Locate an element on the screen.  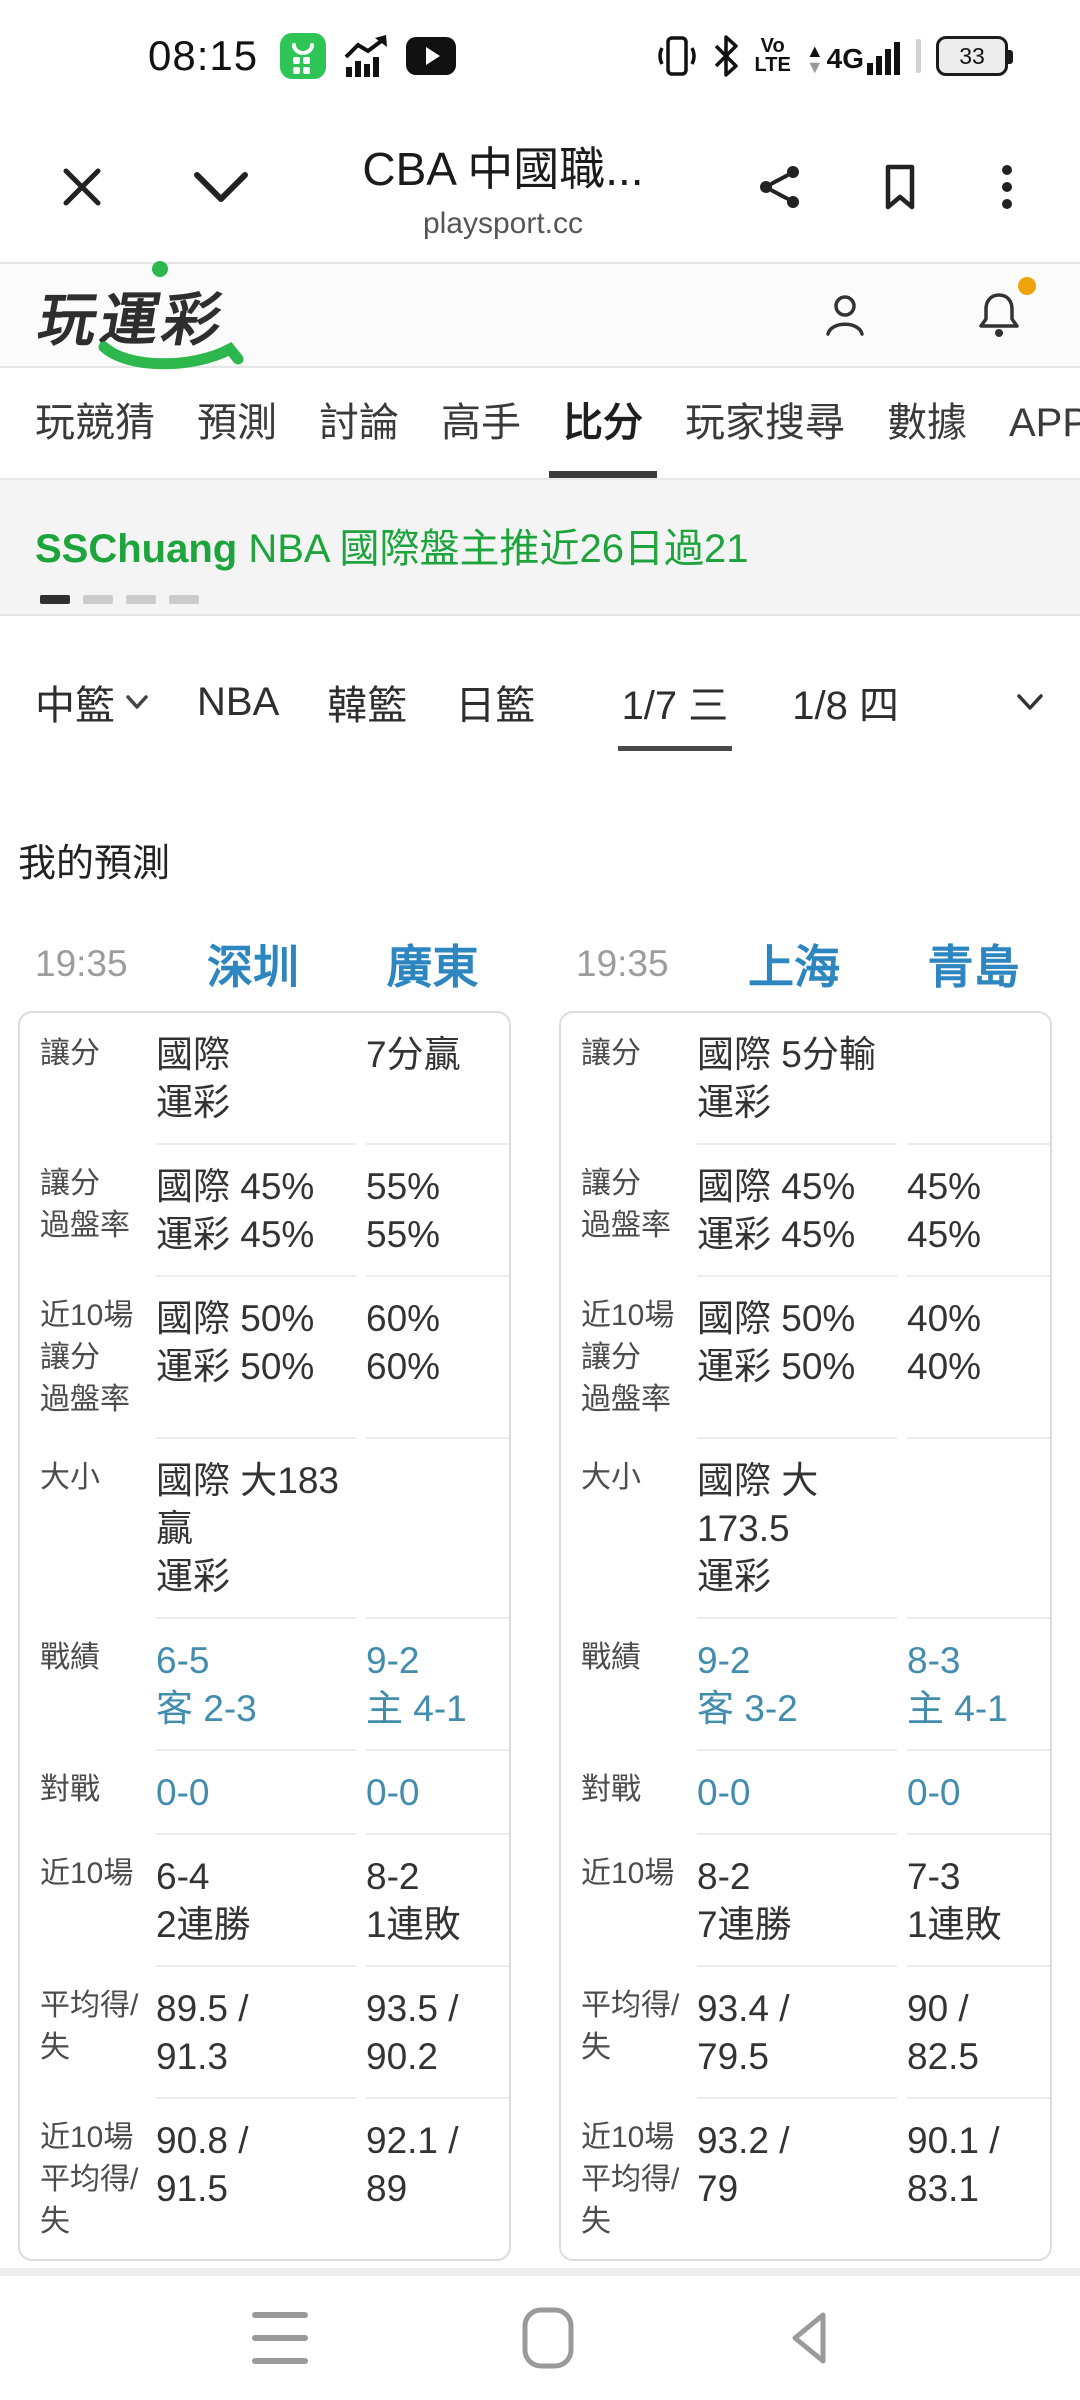
collapse-chevron-icon is located at coordinates (221, 187).